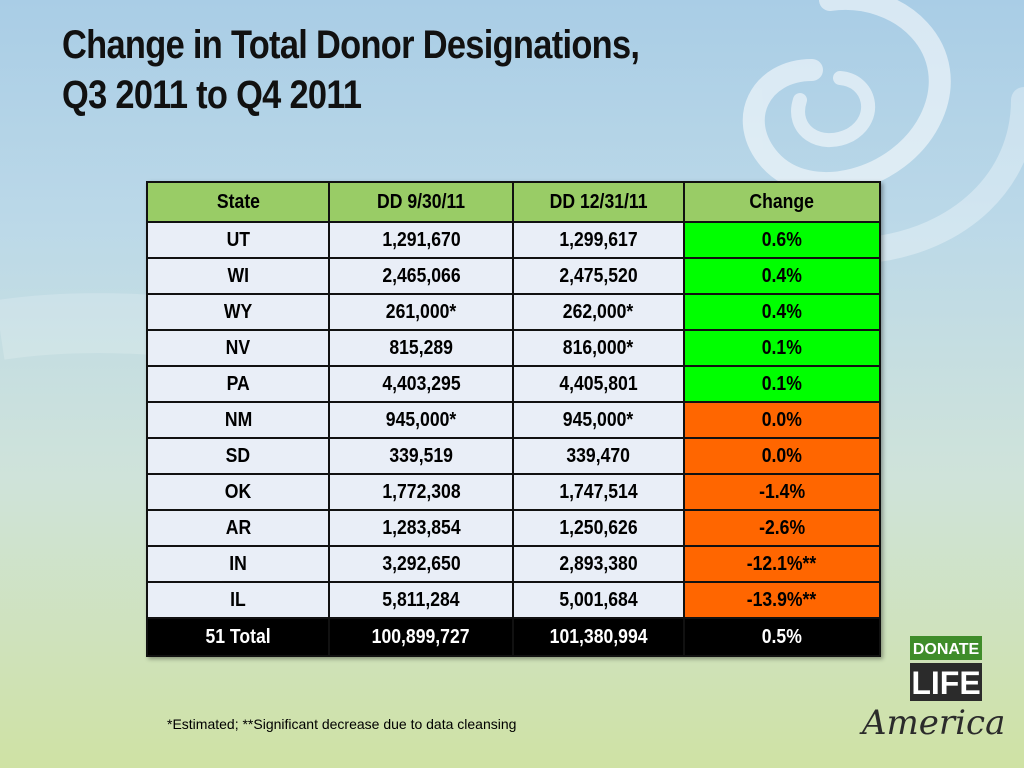 The image size is (1024, 768). What do you see at coordinates (782, 492) in the screenshot?
I see `cell-change: -1.4%` at bounding box center [782, 492].